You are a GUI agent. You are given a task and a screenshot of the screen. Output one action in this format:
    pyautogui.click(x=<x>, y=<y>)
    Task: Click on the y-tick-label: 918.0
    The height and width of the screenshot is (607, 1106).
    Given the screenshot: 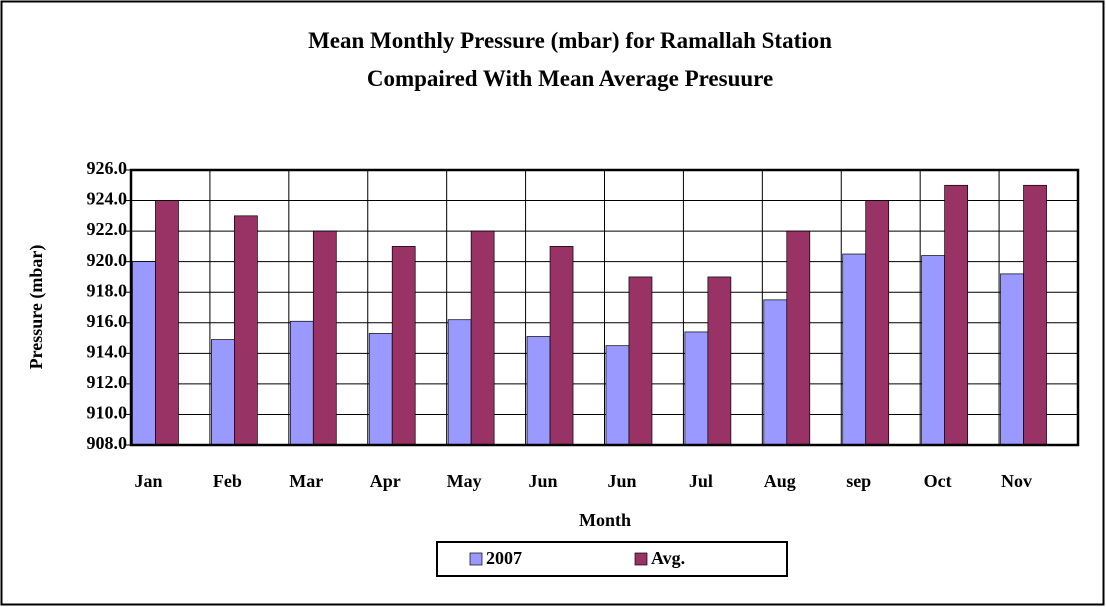 What is the action you would take?
    pyautogui.click(x=107, y=290)
    